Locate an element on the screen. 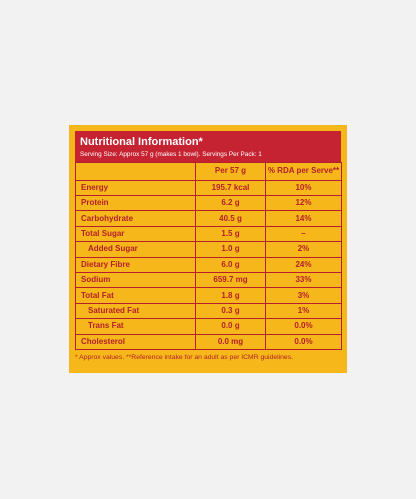 This screenshot has width=416, height=499. nutrient-rda: 12% is located at coordinates (303, 203).